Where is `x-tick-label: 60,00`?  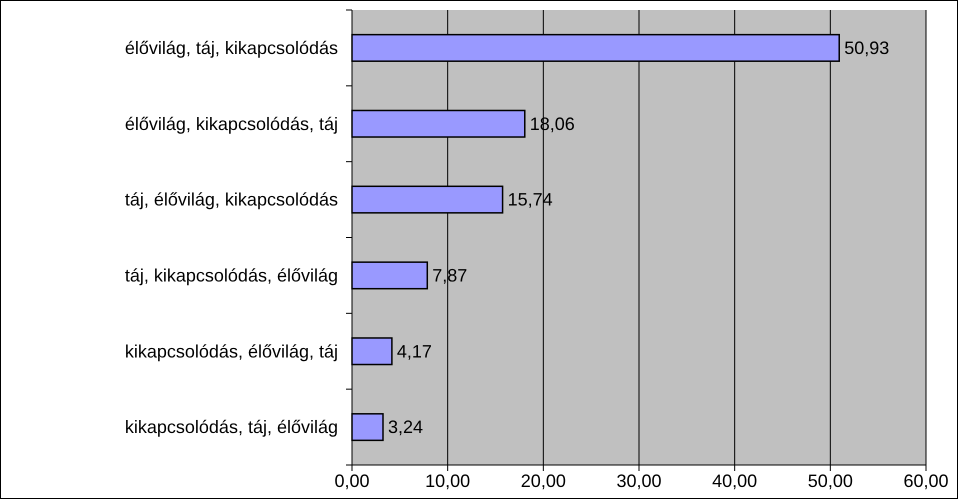
x-tick-label: 60,00 is located at coordinates (926, 481).